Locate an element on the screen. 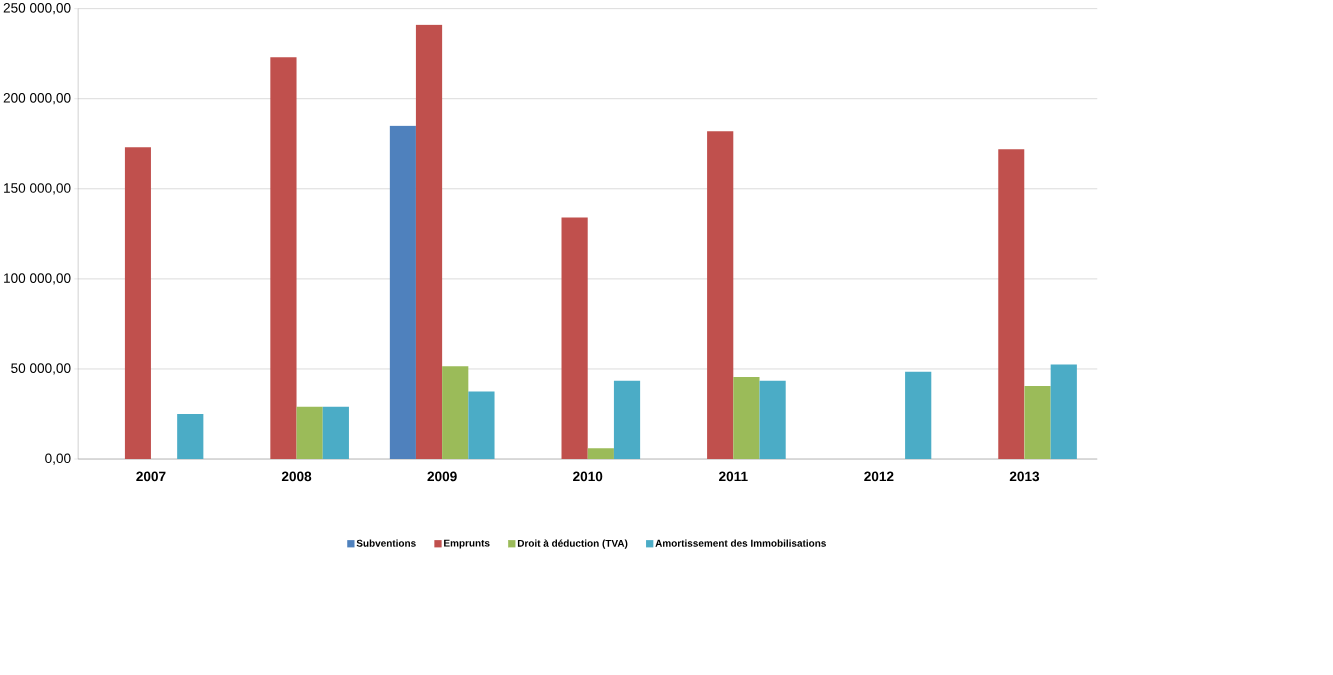  y-tick-label: 250 000,00 is located at coordinates (37, 8).